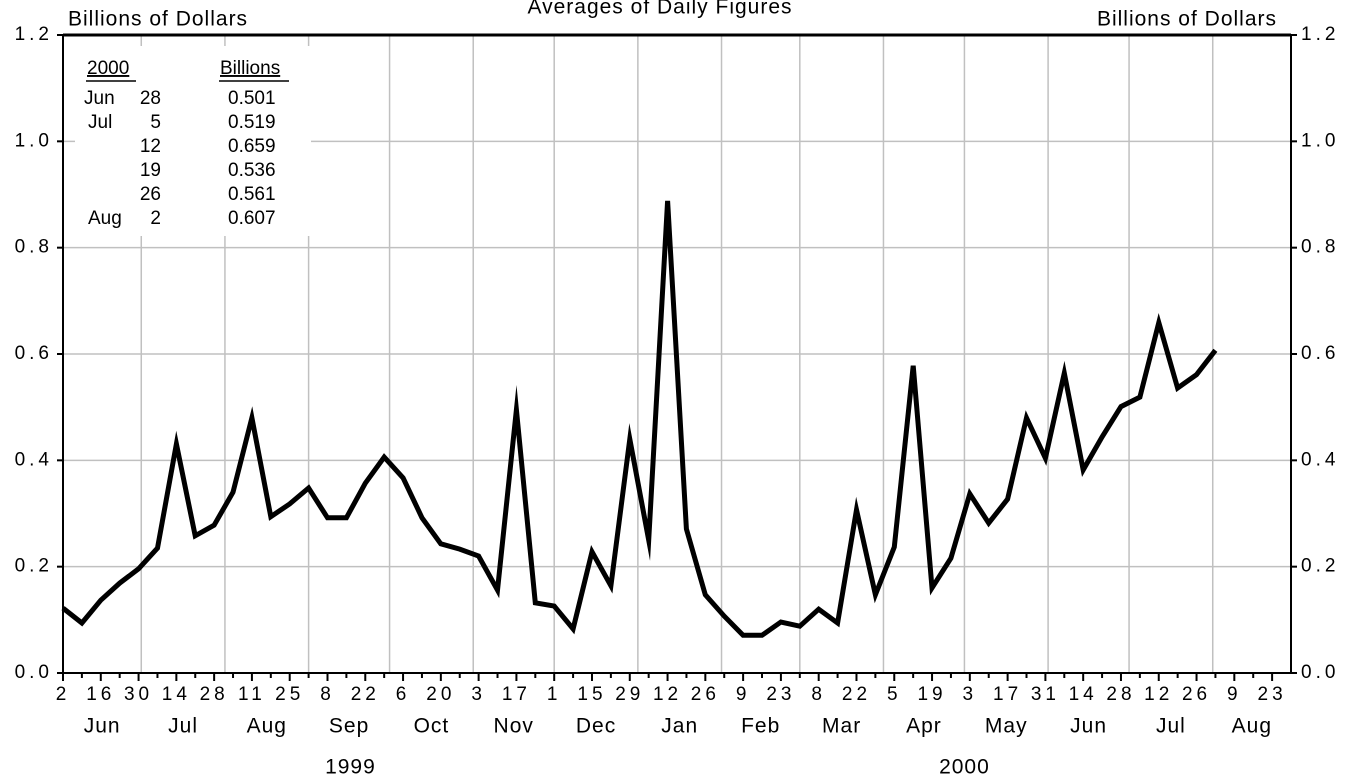 The image size is (1347, 779). What do you see at coordinates (1006, 726) in the screenshot?
I see `month-label: May` at bounding box center [1006, 726].